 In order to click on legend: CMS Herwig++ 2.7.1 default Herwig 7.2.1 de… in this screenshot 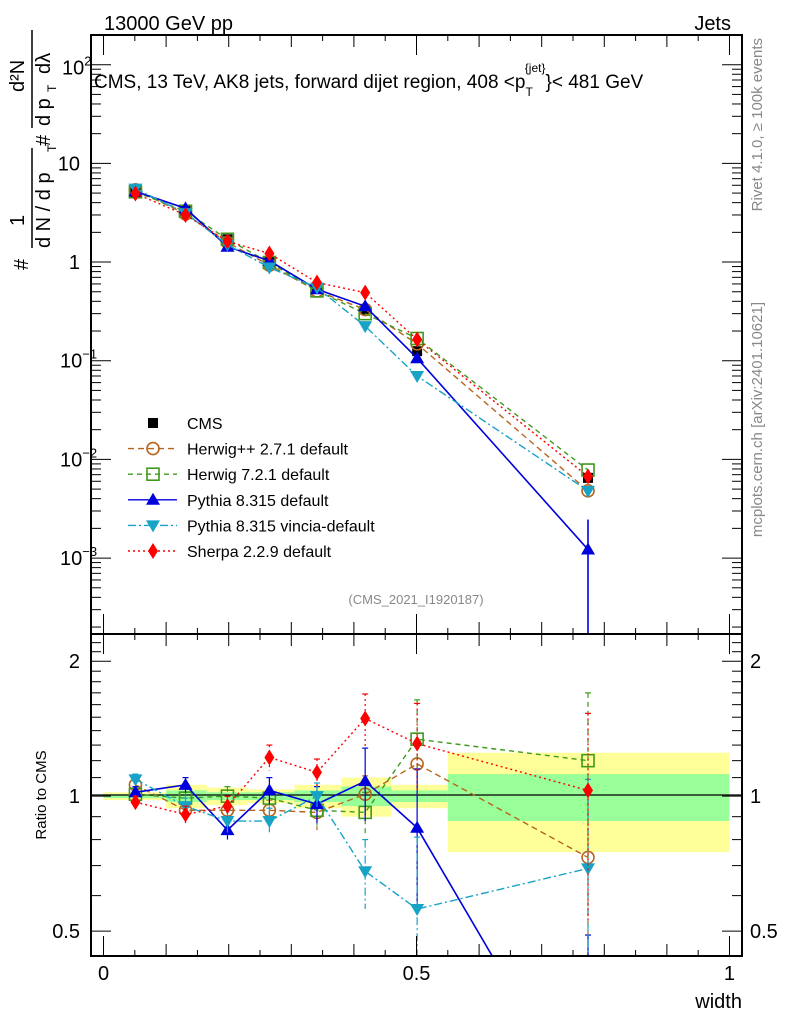, I will do `click(251, 488)`.